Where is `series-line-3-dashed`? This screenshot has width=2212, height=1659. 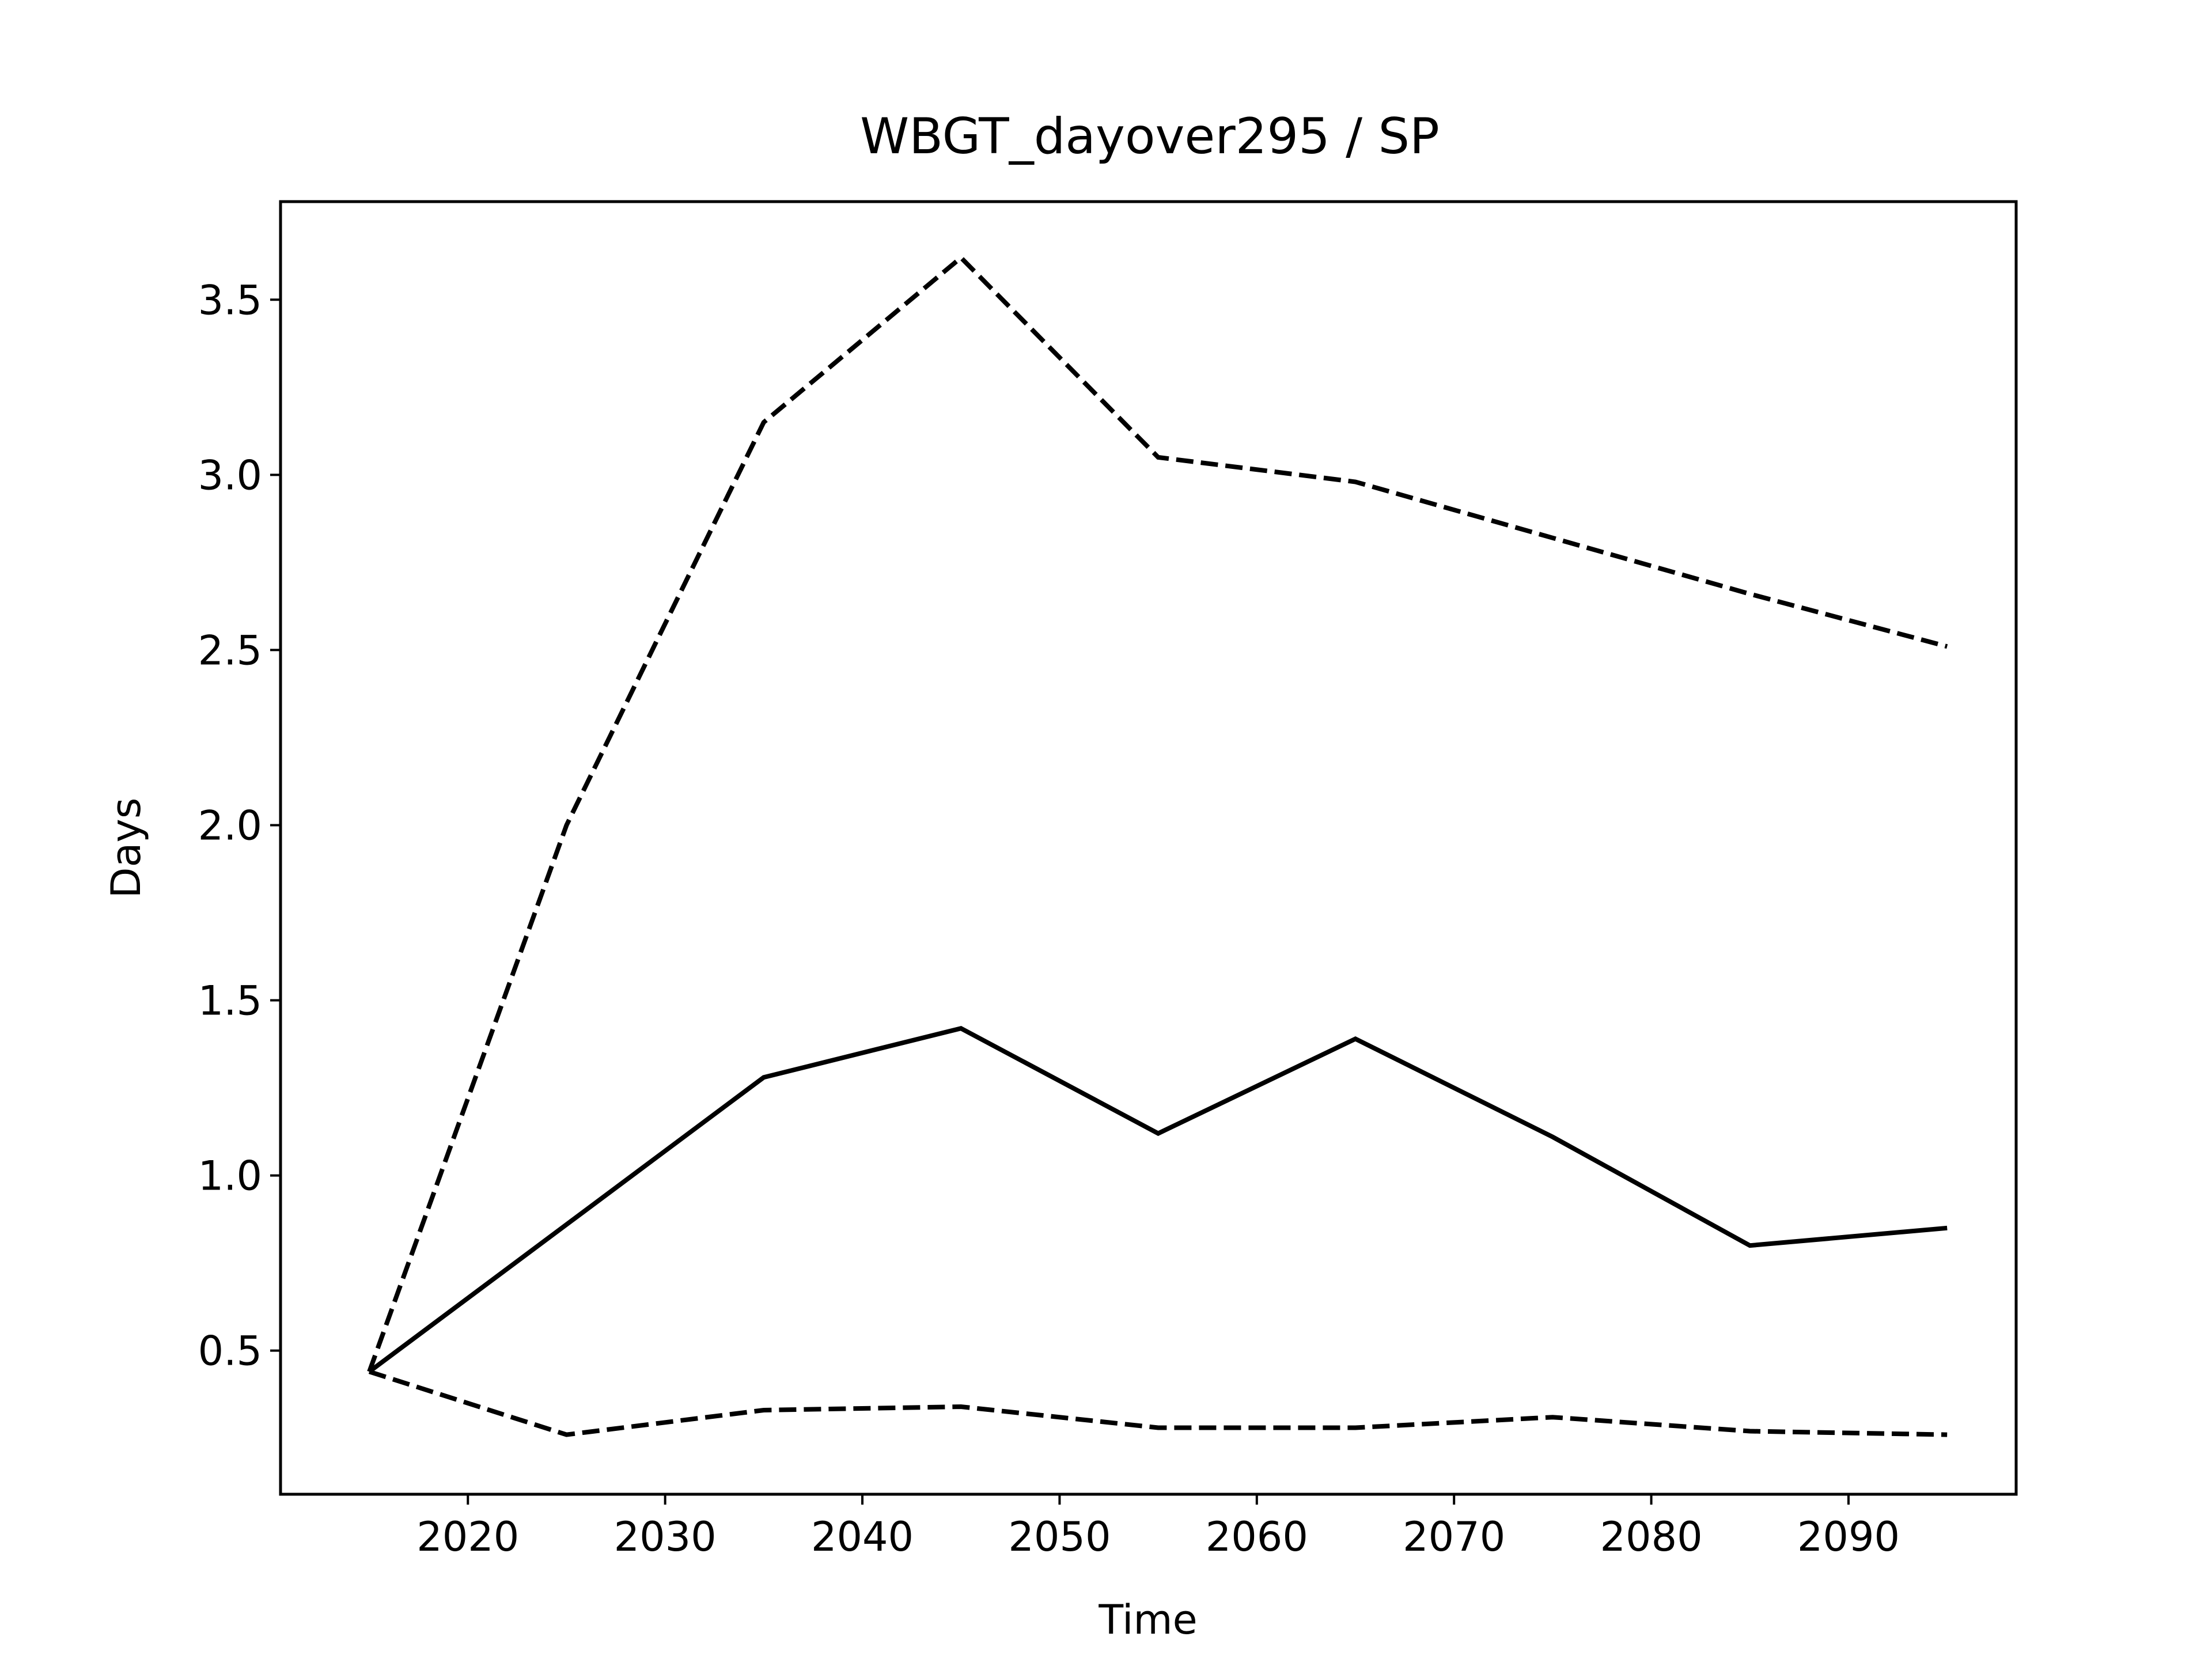
series-line-3-dashed is located at coordinates (1158, 1403).